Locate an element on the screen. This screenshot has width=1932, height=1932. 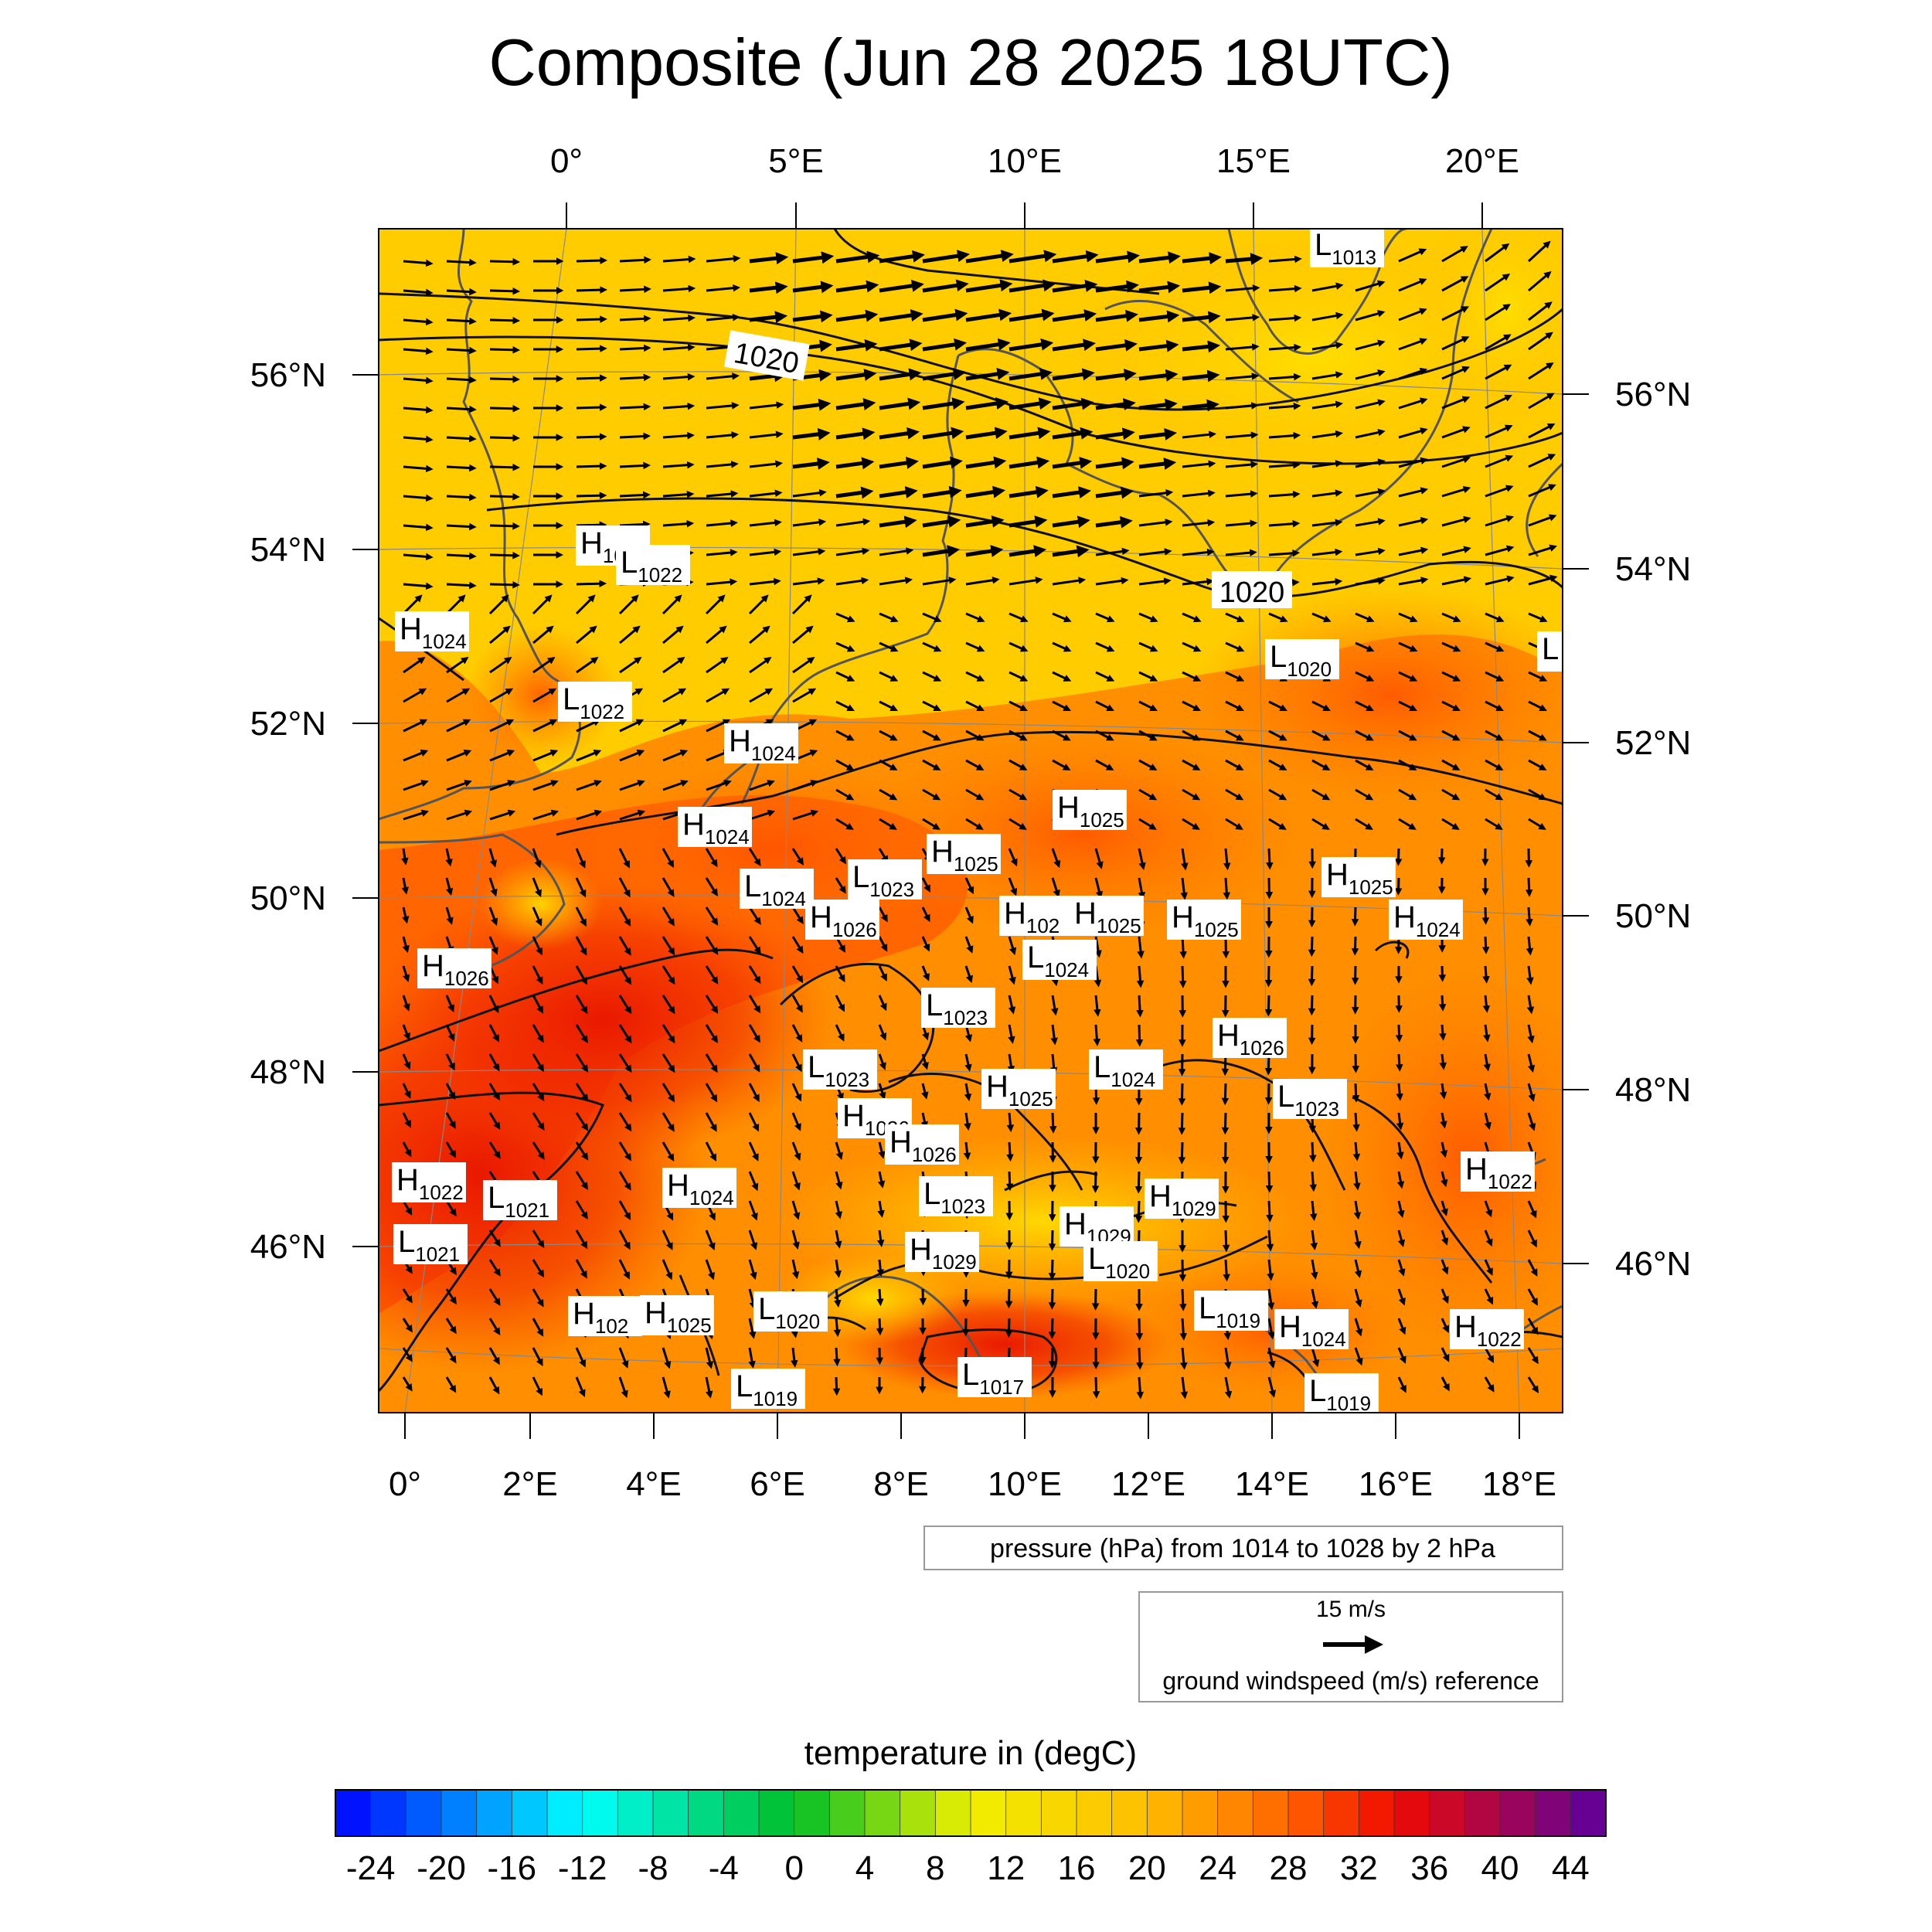
bottom-ticks is located at coordinates (962, 1426).